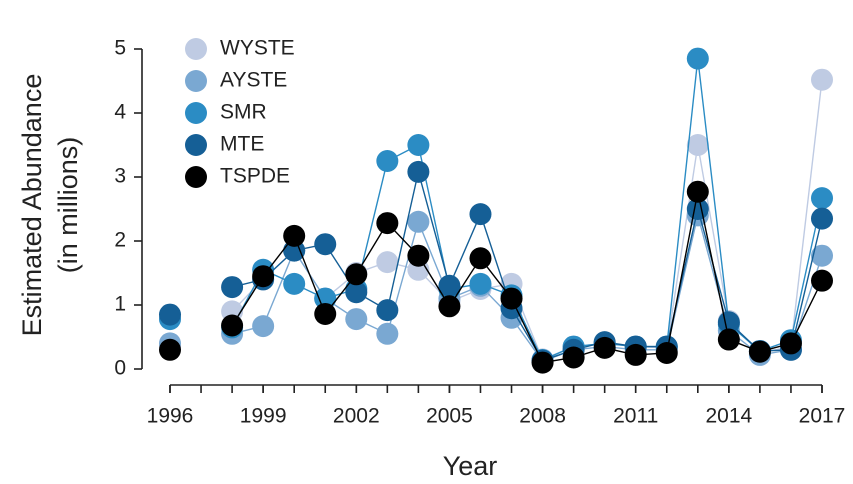 The height and width of the screenshot is (484, 853). I want to click on x-tick-label: 1996, so click(170, 416).